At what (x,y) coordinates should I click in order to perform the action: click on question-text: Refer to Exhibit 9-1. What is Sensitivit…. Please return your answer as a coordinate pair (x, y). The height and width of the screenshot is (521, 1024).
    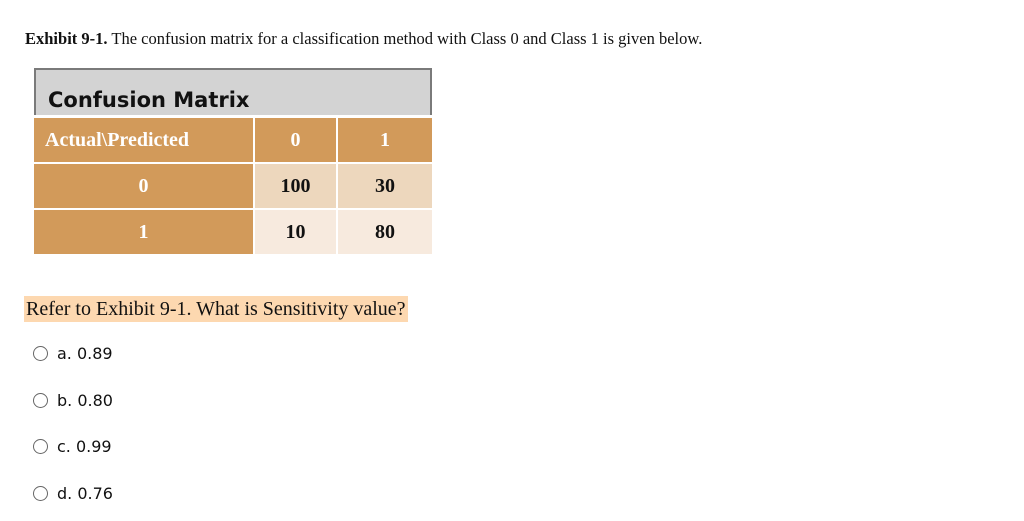
    Looking at the image, I should click on (216, 309).